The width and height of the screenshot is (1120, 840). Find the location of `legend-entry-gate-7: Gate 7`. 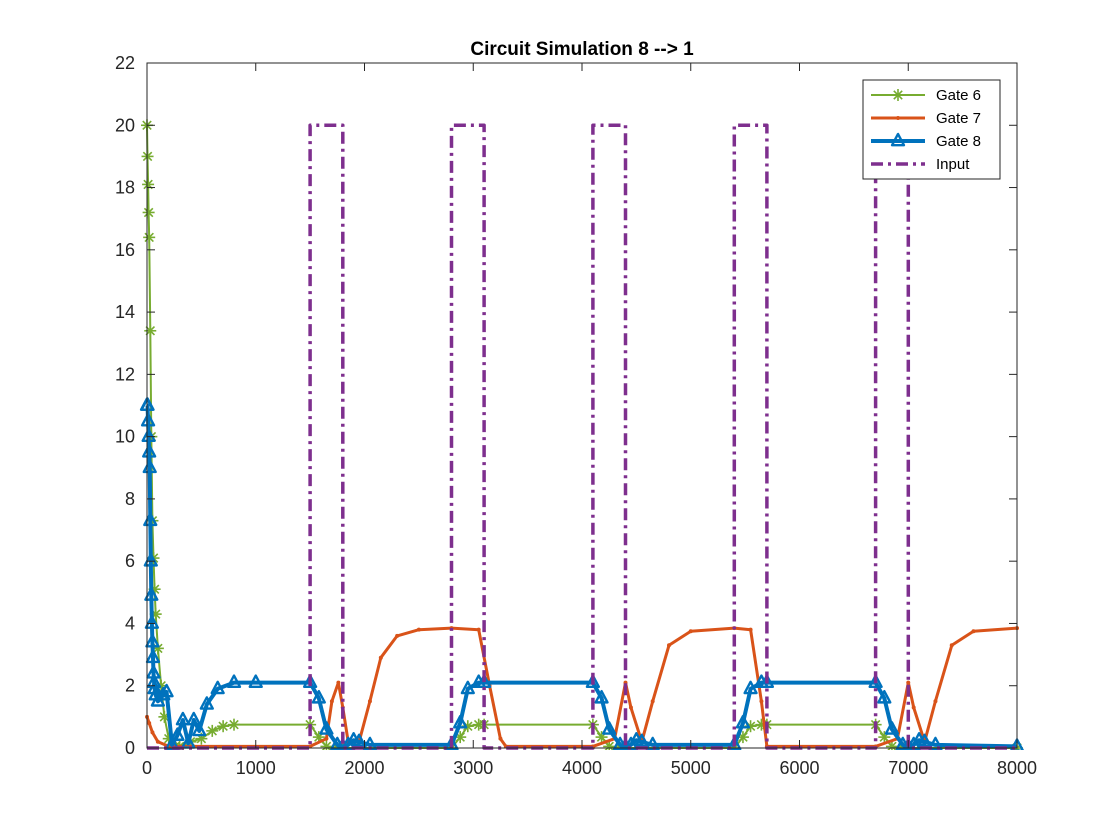

legend-entry-gate-7: Gate 7 is located at coordinates (926, 118).